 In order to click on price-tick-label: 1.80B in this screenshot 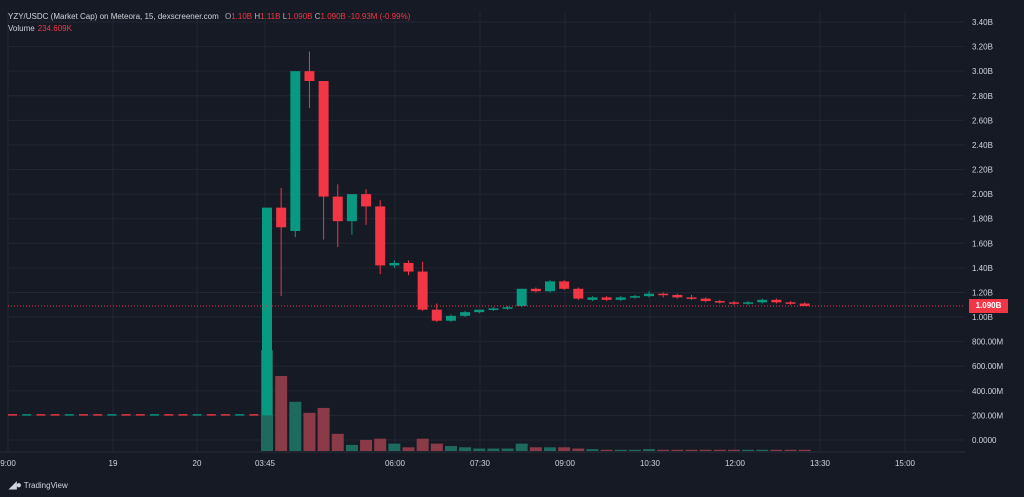, I will do `click(982, 219)`.